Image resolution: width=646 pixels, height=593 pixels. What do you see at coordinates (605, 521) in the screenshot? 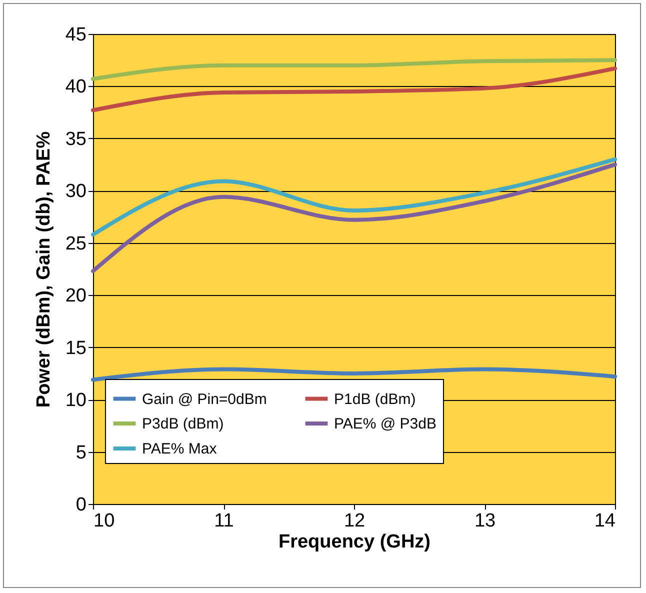
I see `x-tick-label: 14` at bounding box center [605, 521].